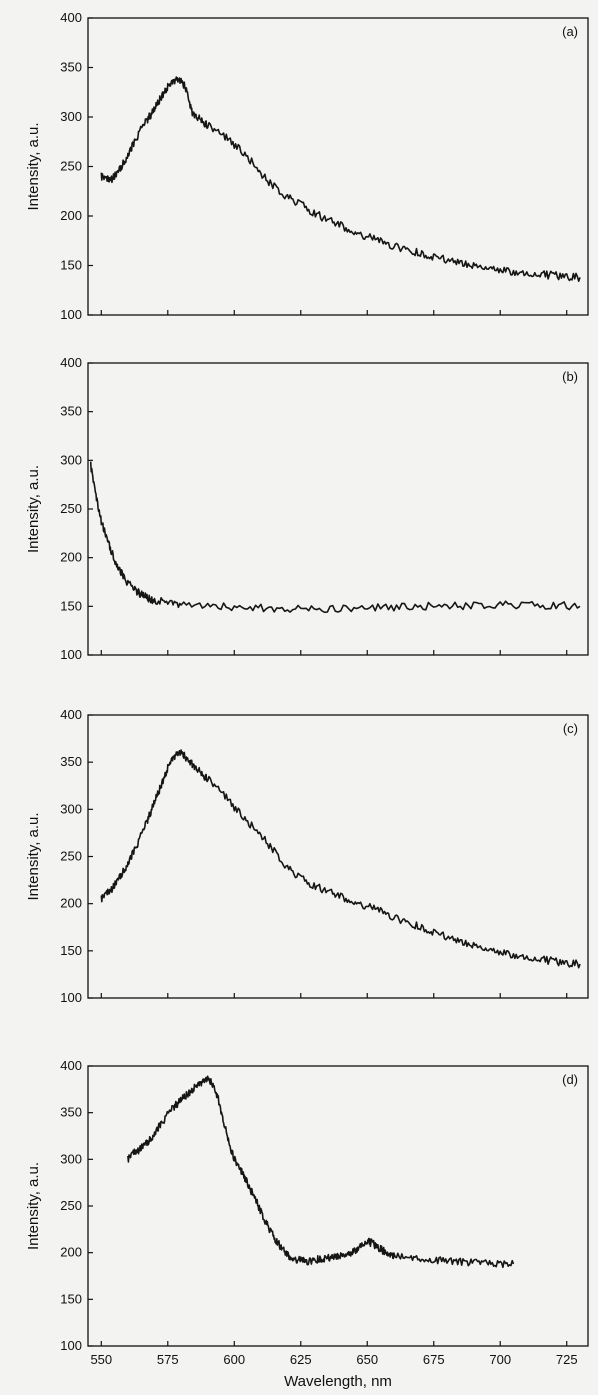  I want to click on x-tick-label: 550, so click(101, 1359).